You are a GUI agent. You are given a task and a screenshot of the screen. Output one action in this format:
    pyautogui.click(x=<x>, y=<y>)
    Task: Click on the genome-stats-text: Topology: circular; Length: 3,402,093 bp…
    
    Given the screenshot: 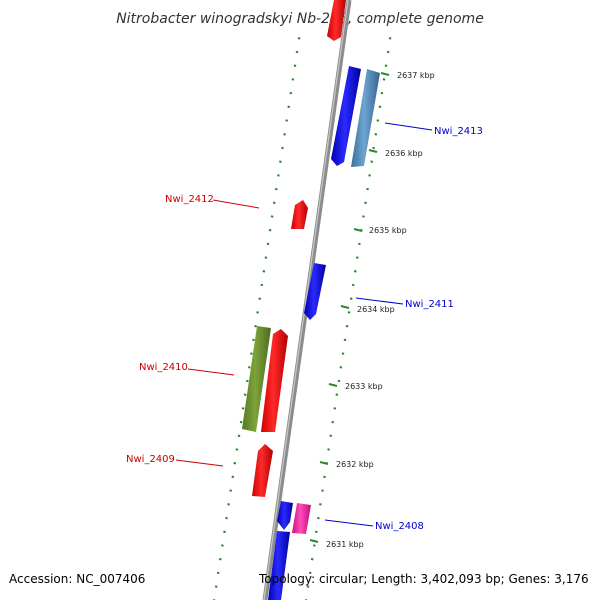 What is the action you would take?
    pyautogui.click(x=424, y=579)
    